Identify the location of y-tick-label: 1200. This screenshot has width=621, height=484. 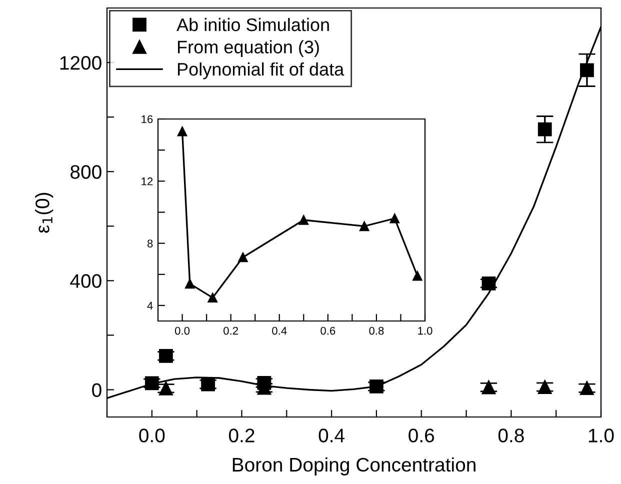
(81, 63).